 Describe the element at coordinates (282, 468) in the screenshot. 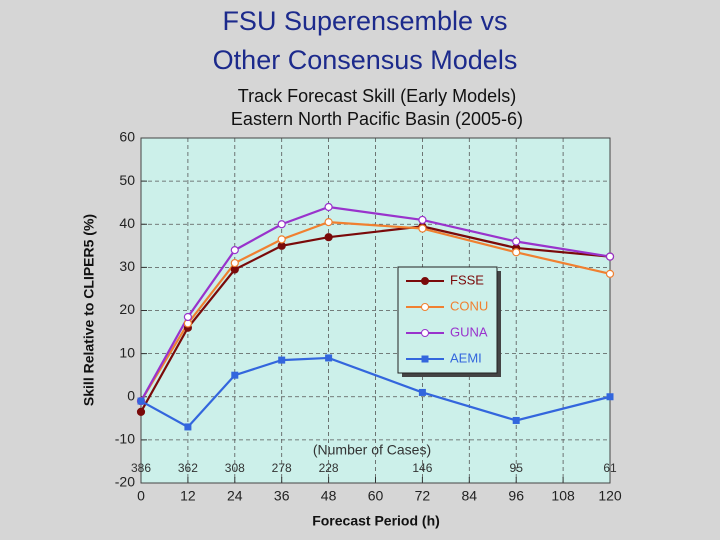

I see `case-count: 278` at that location.